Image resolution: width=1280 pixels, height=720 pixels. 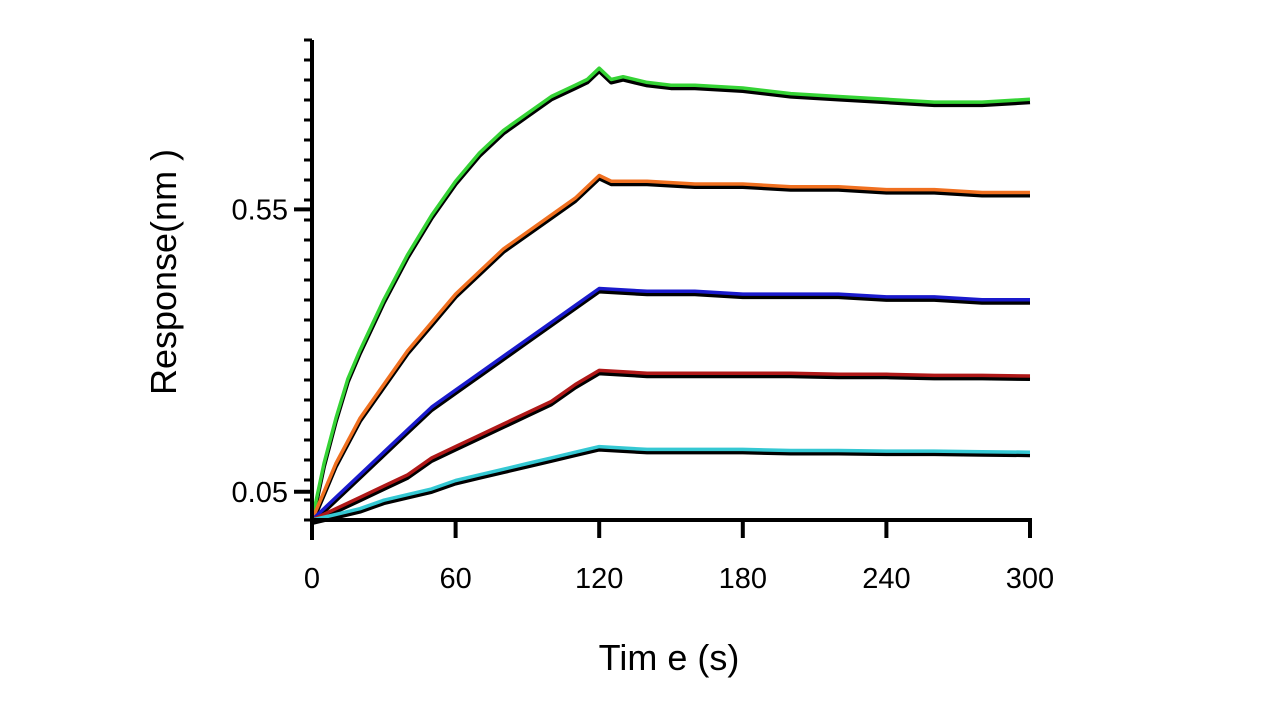 I want to click on x-tick-label: 120, so click(x=599, y=579).